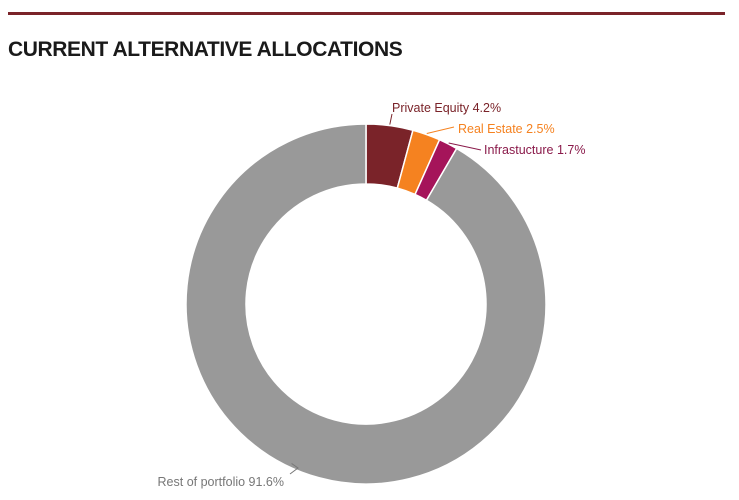 The width and height of the screenshot is (739, 500). Describe the element at coordinates (465, 146) in the screenshot. I see `leader-line-infrastucture` at that location.